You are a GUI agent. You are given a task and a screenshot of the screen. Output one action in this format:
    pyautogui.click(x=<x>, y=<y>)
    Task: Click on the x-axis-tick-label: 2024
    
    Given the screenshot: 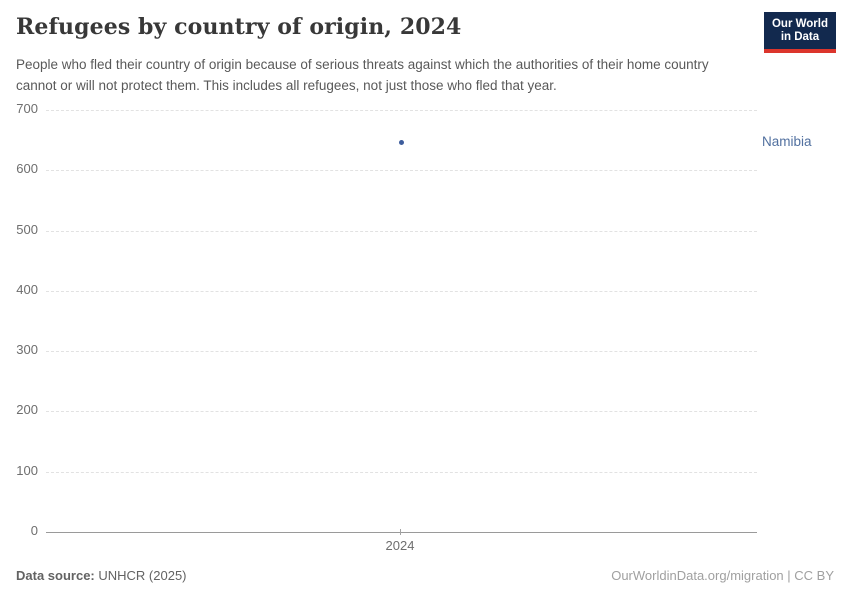 What is the action you would take?
    pyautogui.click(x=400, y=545)
    